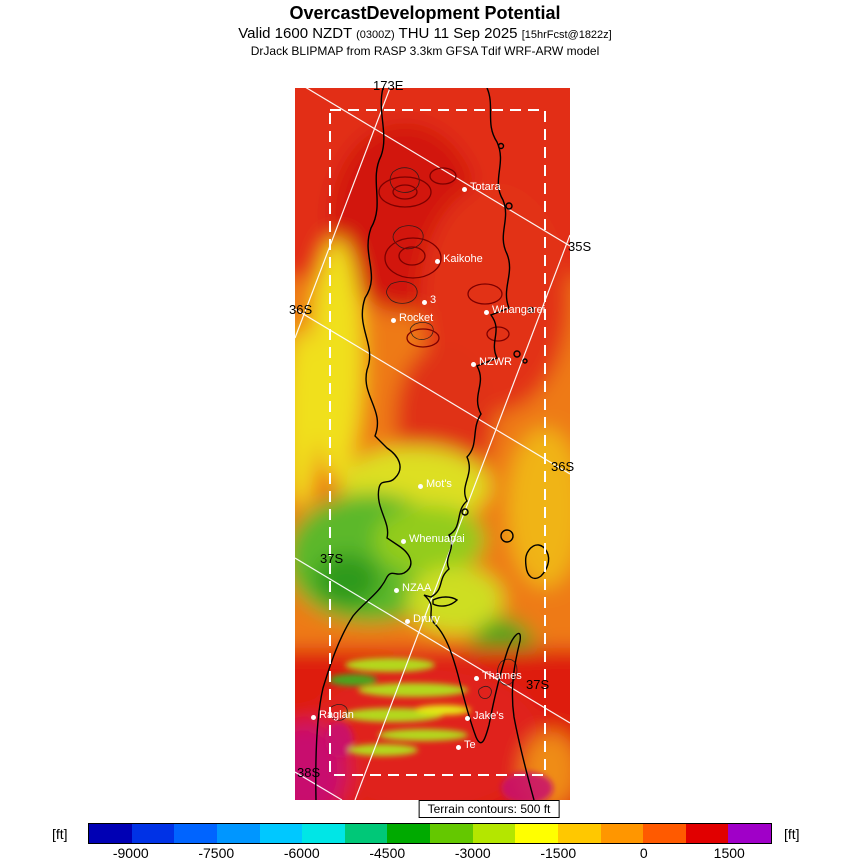 Image resolution: width=850 pixels, height=860 pixels. What do you see at coordinates (566, 35) in the screenshot?
I see `fcst-note: [15hrFcst@1822z]` at bounding box center [566, 35].